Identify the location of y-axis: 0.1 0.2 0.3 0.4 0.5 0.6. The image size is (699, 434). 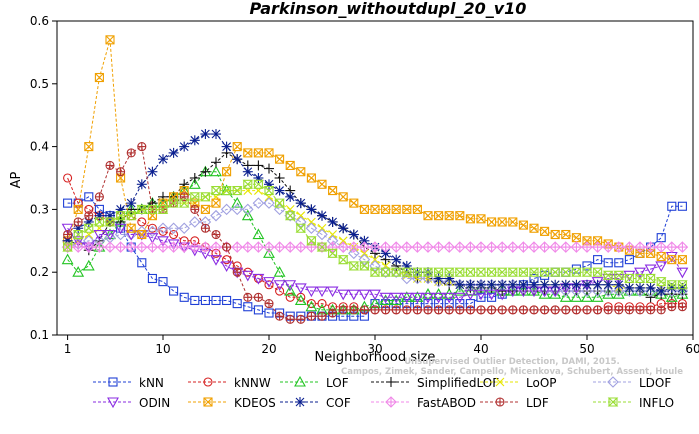
(43, 178).